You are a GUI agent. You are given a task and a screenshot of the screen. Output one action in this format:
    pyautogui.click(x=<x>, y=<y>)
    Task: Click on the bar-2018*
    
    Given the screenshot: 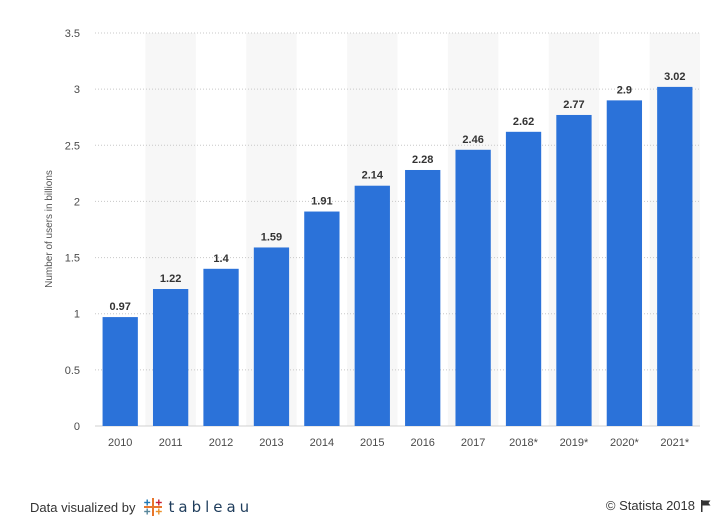 What is the action you would take?
    pyautogui.click(x=523, y=278)
    